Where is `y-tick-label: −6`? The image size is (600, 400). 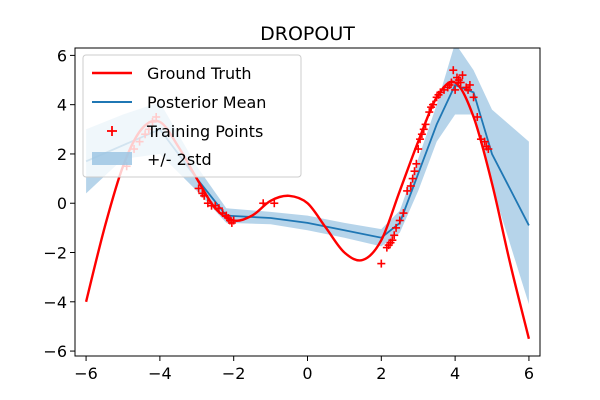
y-tick-label: −6 is located at coordinates (55, 351).